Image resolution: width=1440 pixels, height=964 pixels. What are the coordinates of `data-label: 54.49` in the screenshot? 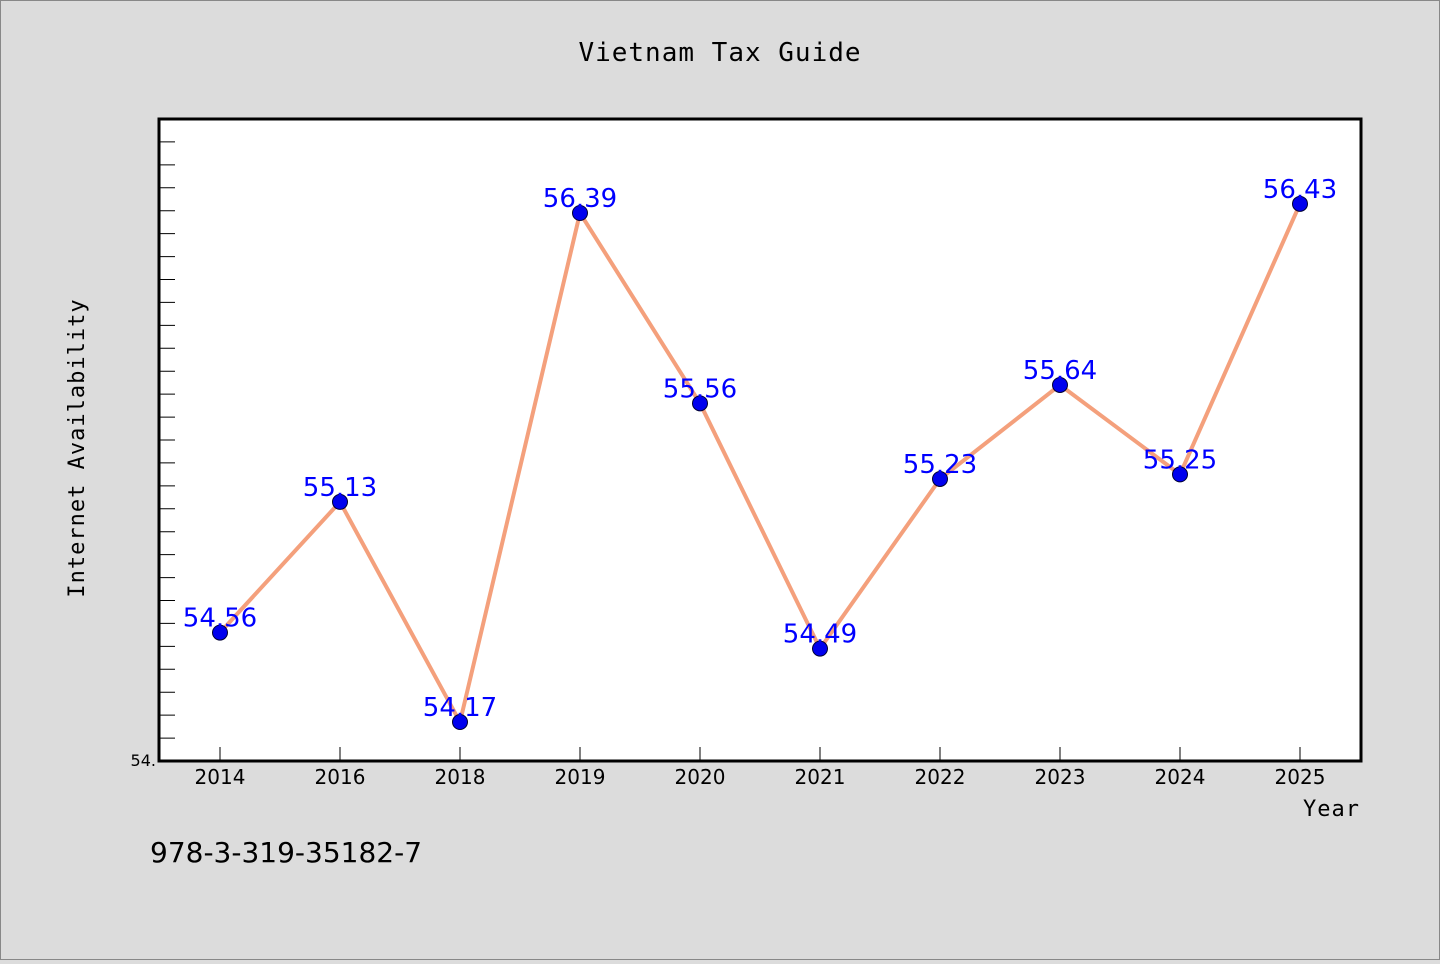 It's located at (820, 635).